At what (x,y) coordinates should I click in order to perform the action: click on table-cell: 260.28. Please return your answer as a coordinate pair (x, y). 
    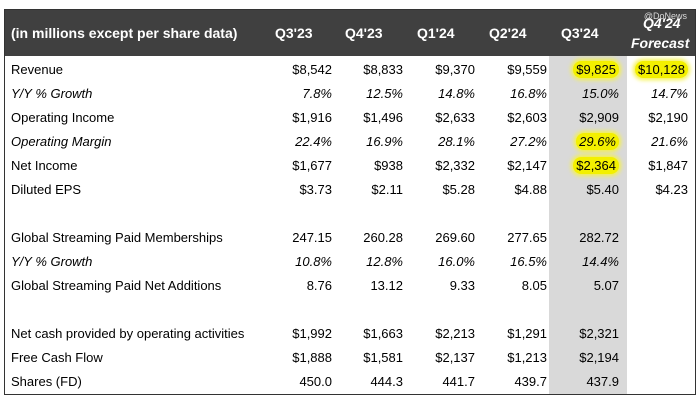
    Looking at the image, I should click on (363, 237).